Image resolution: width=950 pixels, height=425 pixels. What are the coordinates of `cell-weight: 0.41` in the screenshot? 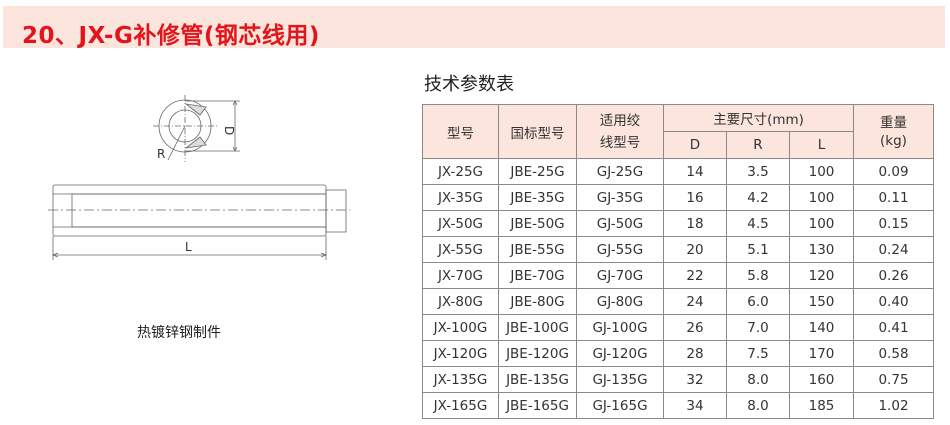 It's located at (893, 327).